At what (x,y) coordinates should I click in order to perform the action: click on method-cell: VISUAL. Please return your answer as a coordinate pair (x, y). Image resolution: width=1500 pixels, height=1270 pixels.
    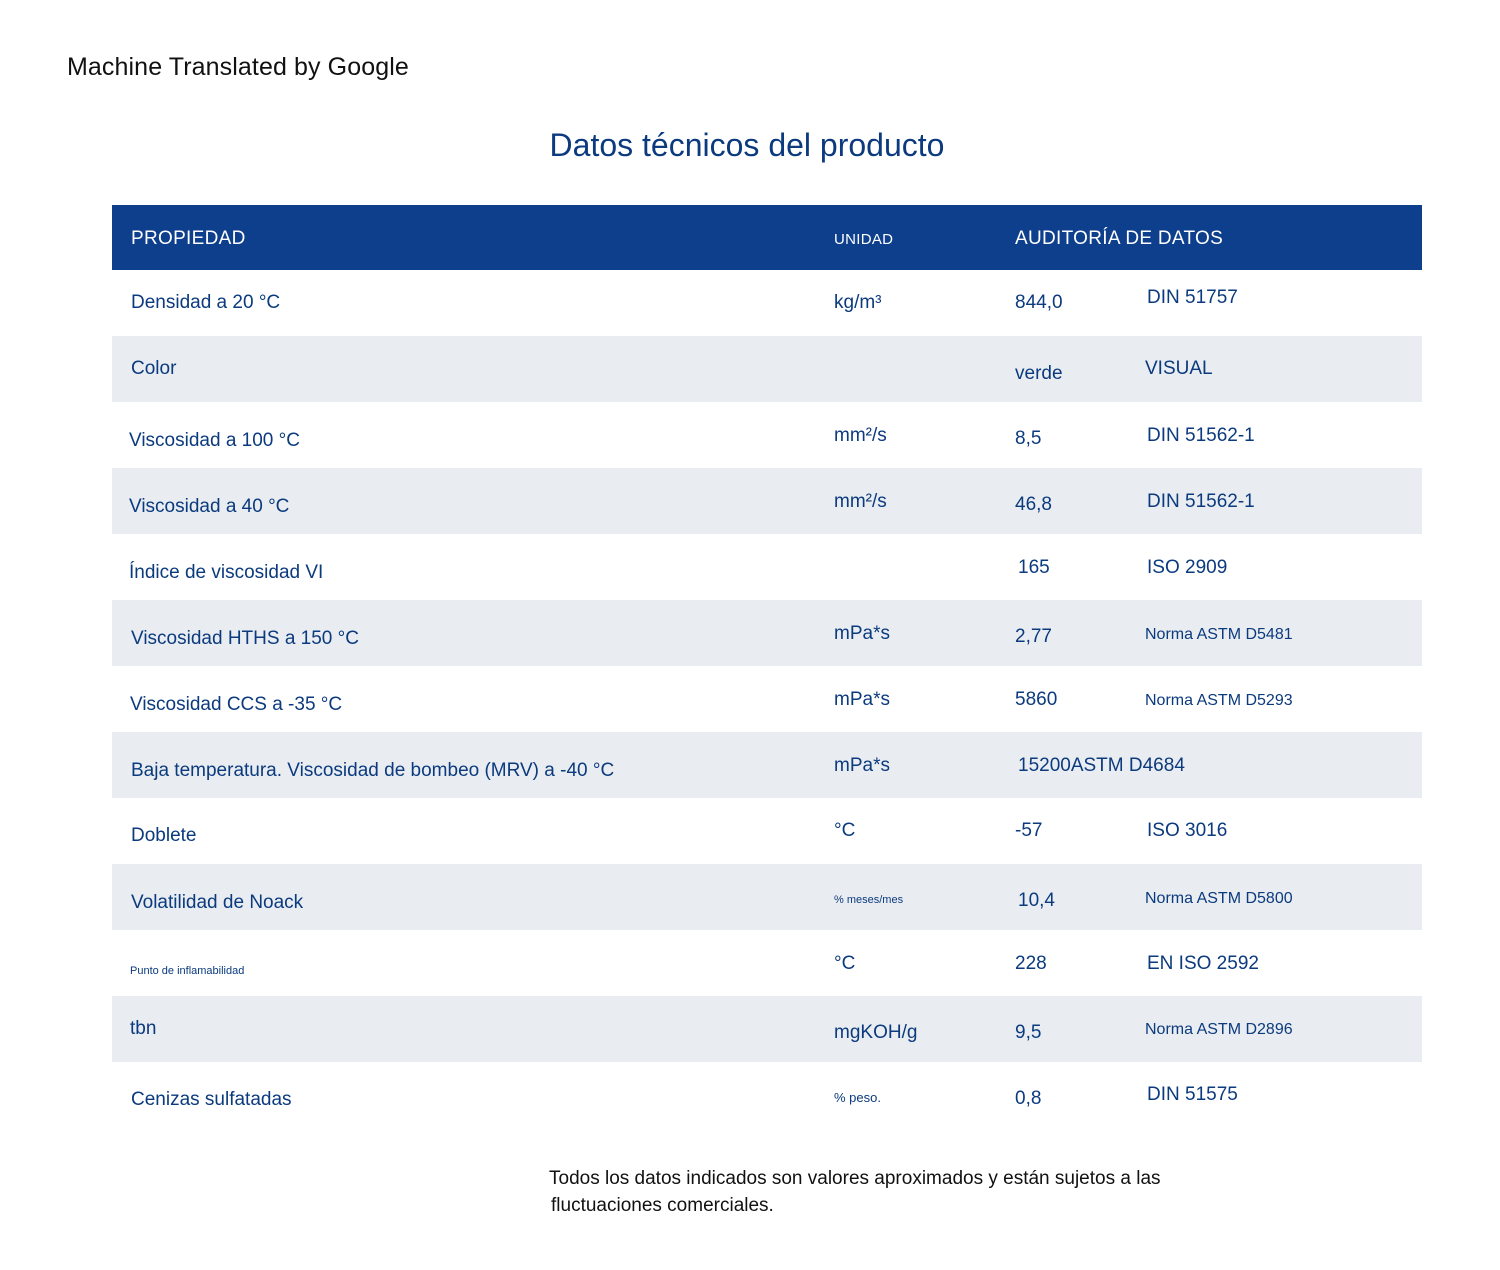
    Looking at the image, I should click on (1179, 368).